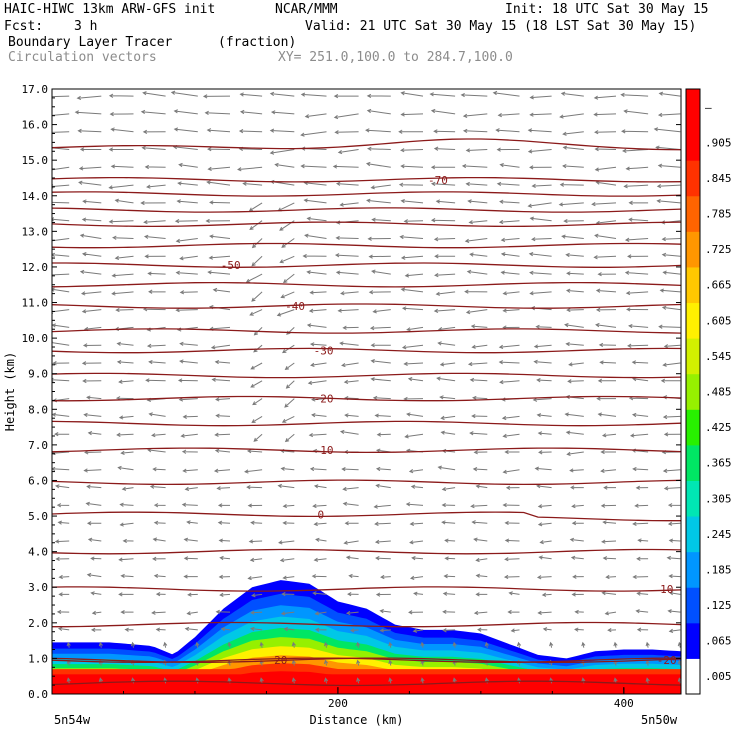 This screenshot has width=740, height=740. Describe the element at coordinates (35, 231) in the screenshot. I see `y-tick-label: 13.0` at that location.